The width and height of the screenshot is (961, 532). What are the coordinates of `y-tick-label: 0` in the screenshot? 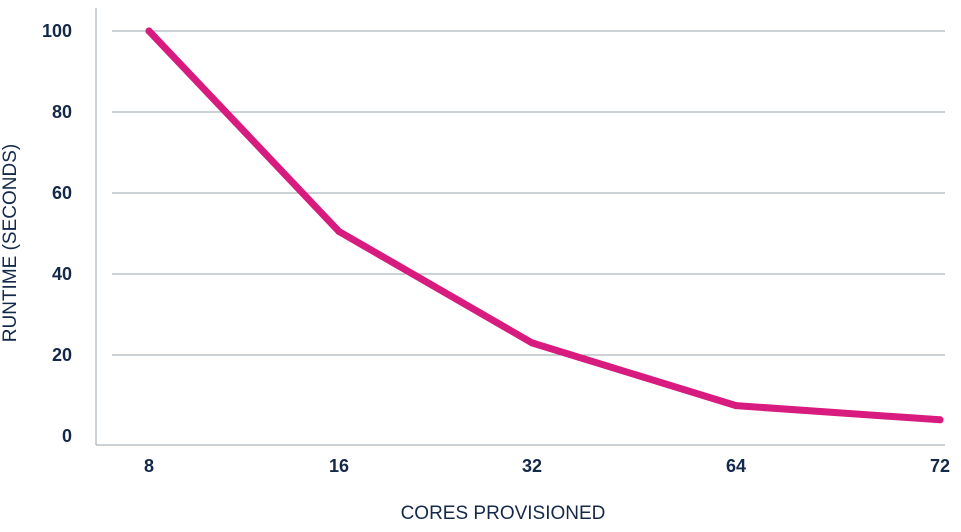 It's located at (67, 436).